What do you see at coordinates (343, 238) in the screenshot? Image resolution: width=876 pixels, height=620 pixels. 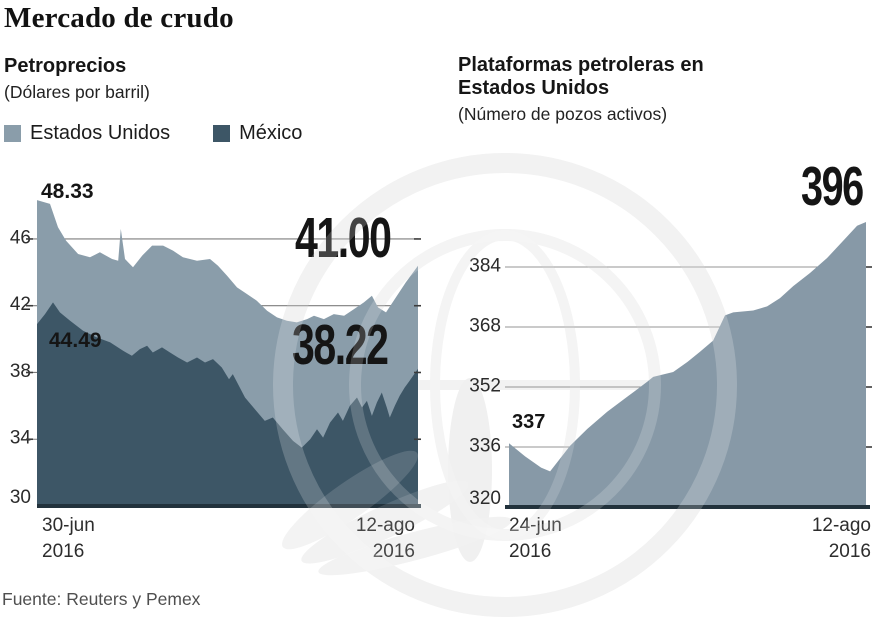 I see `annotation-us-latest: 41.00` at bounding box center [343, 238].